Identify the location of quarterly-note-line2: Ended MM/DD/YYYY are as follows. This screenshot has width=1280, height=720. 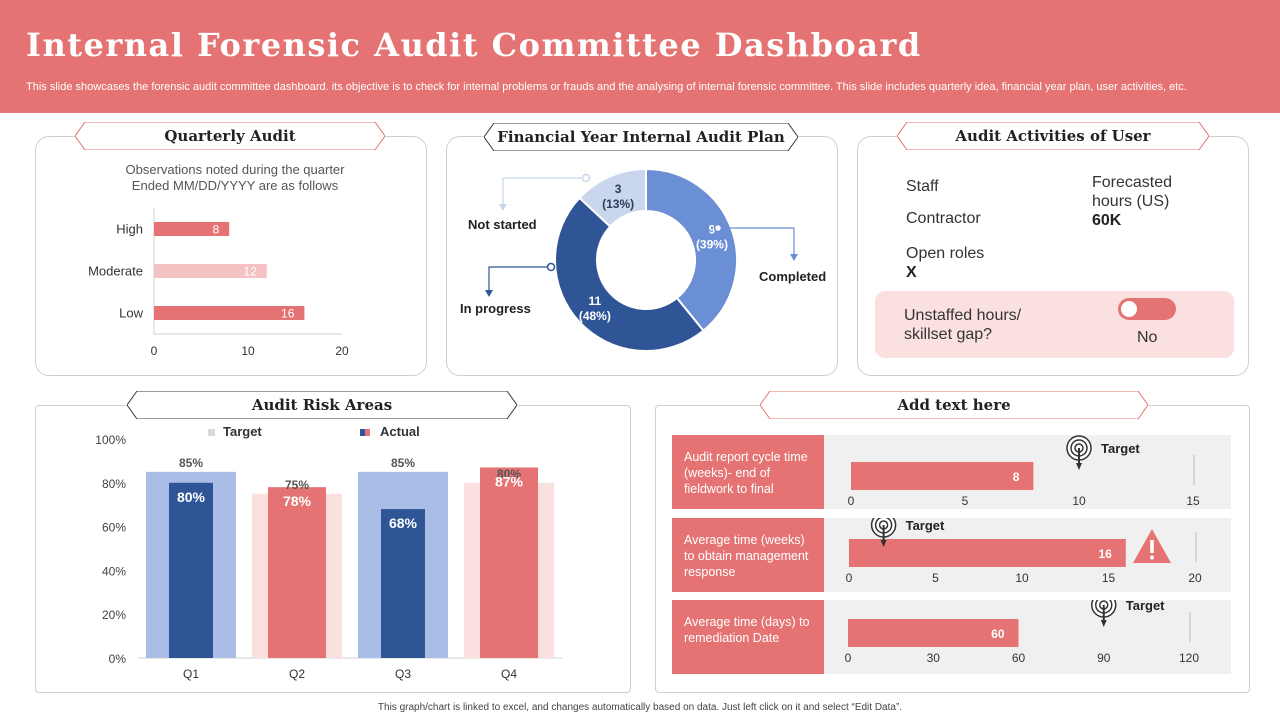
(235, 185).